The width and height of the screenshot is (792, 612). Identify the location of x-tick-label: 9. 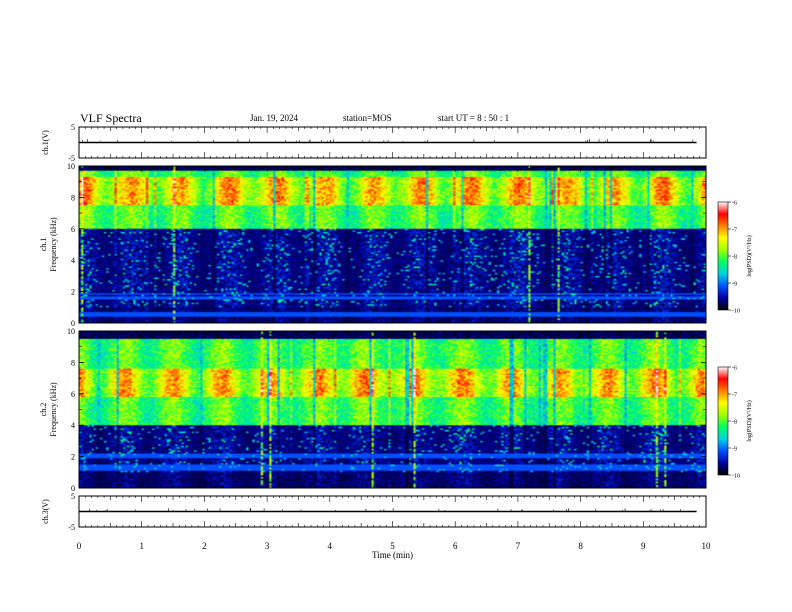
(643, 546).